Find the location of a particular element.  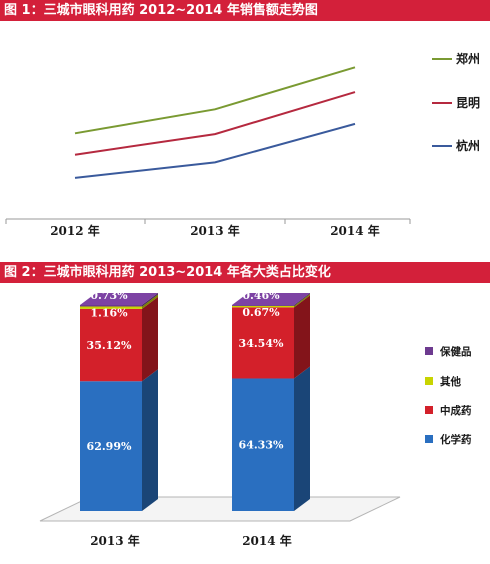

data-label: 34.54% is located at coordinates (261, 343).